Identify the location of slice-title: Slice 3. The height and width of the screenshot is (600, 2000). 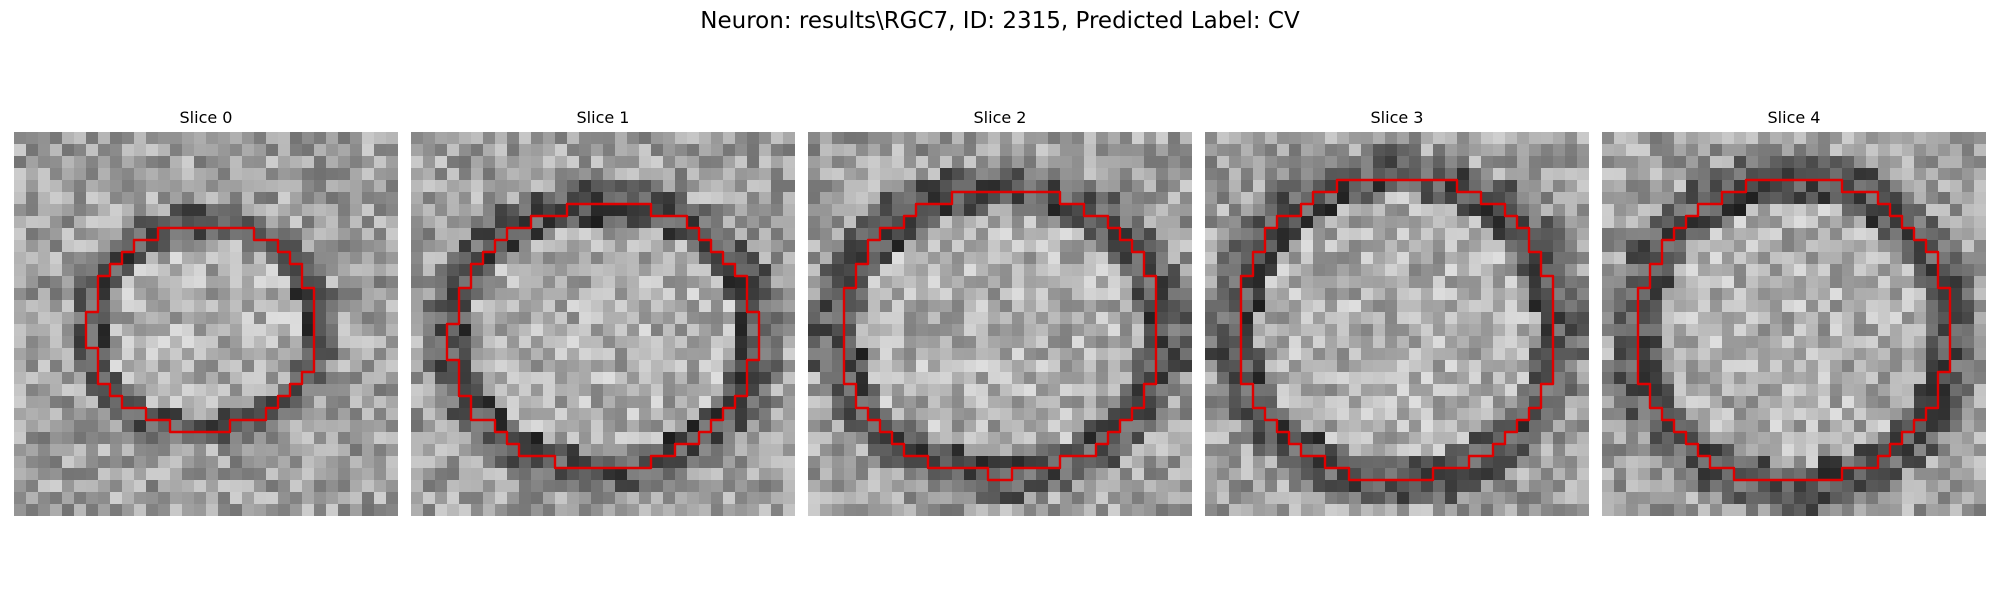
(1397, 117).